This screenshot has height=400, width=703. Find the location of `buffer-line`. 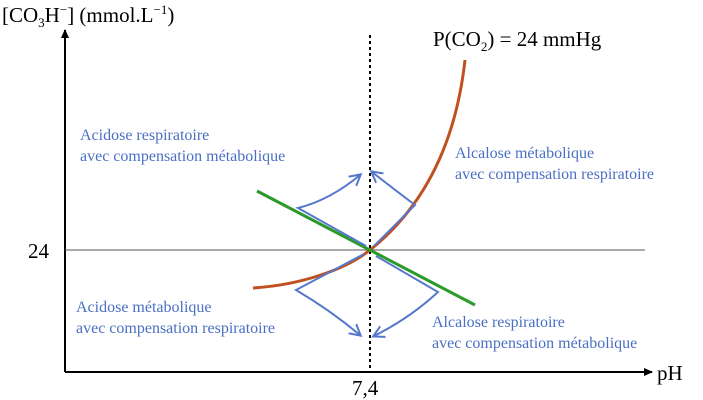

buffer-line is located at coordinates (366, 248).